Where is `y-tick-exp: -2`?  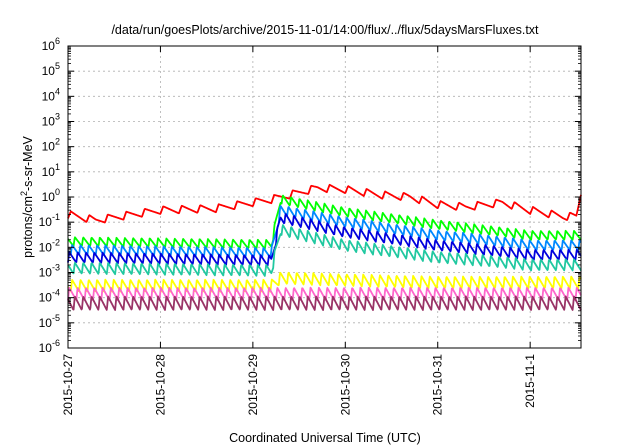
y-tick-exp: -2 is located at coordinates (56, 242).